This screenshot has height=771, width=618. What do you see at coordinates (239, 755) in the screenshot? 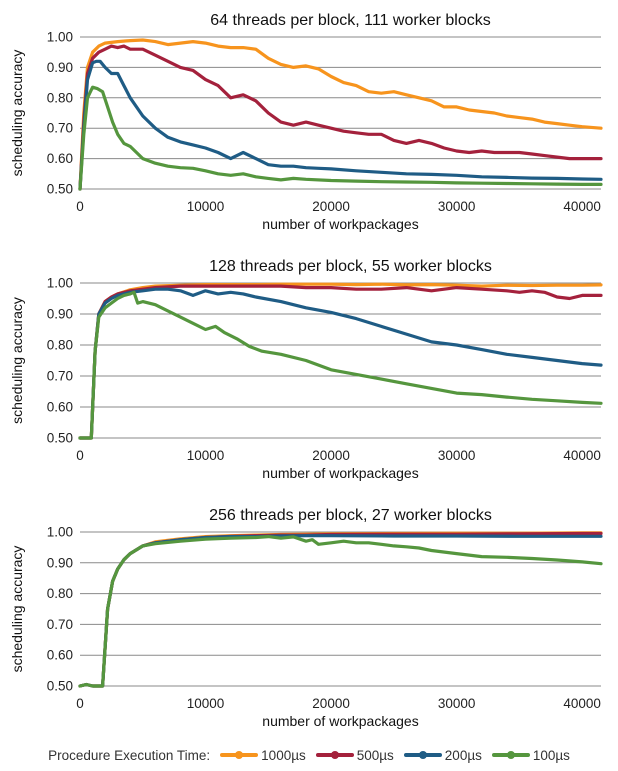
I see `legend-swatch-1000us` at bounding box center [239, 755].